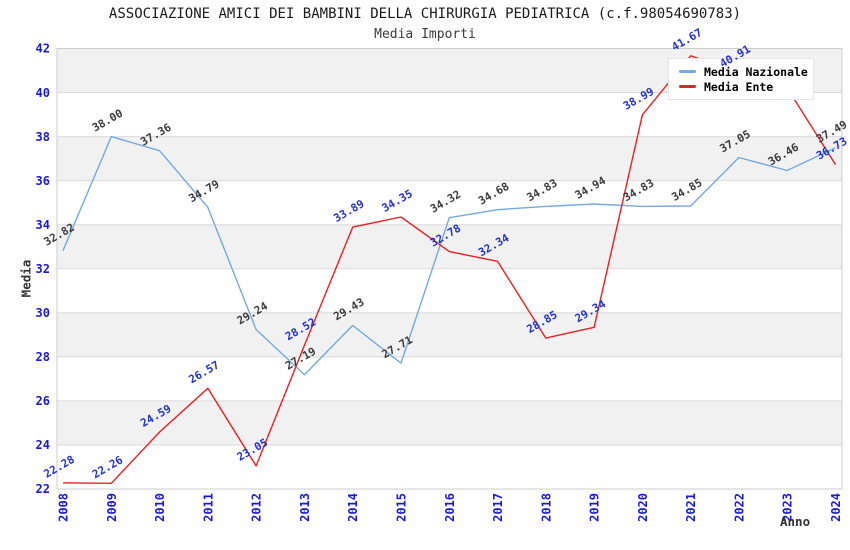 The image size is (850, 550). Describe the element at coordinates (203, 372) in the screenshot. I see `svg-text: 26.57` at that location.